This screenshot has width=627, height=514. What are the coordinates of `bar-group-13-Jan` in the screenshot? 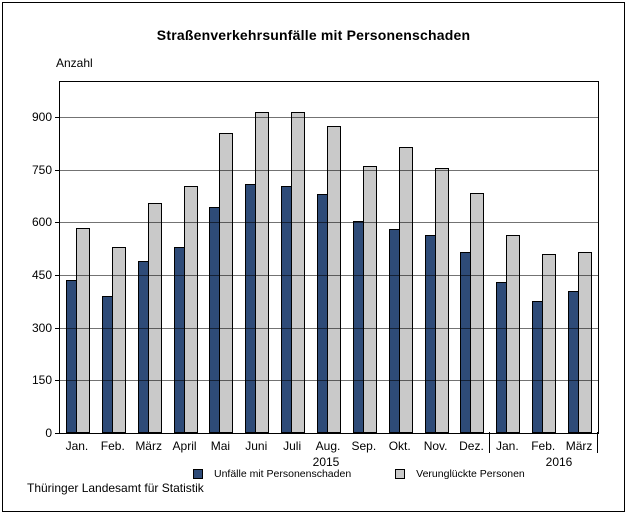 It's located at (508, 257).